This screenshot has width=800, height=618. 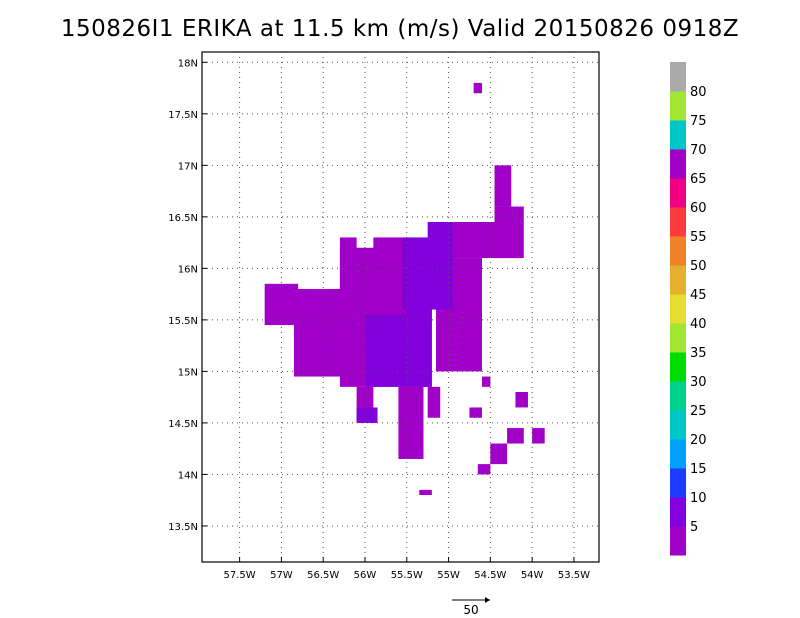 I want to click on x-tick-label: 57W, so click(x=281, y=575).